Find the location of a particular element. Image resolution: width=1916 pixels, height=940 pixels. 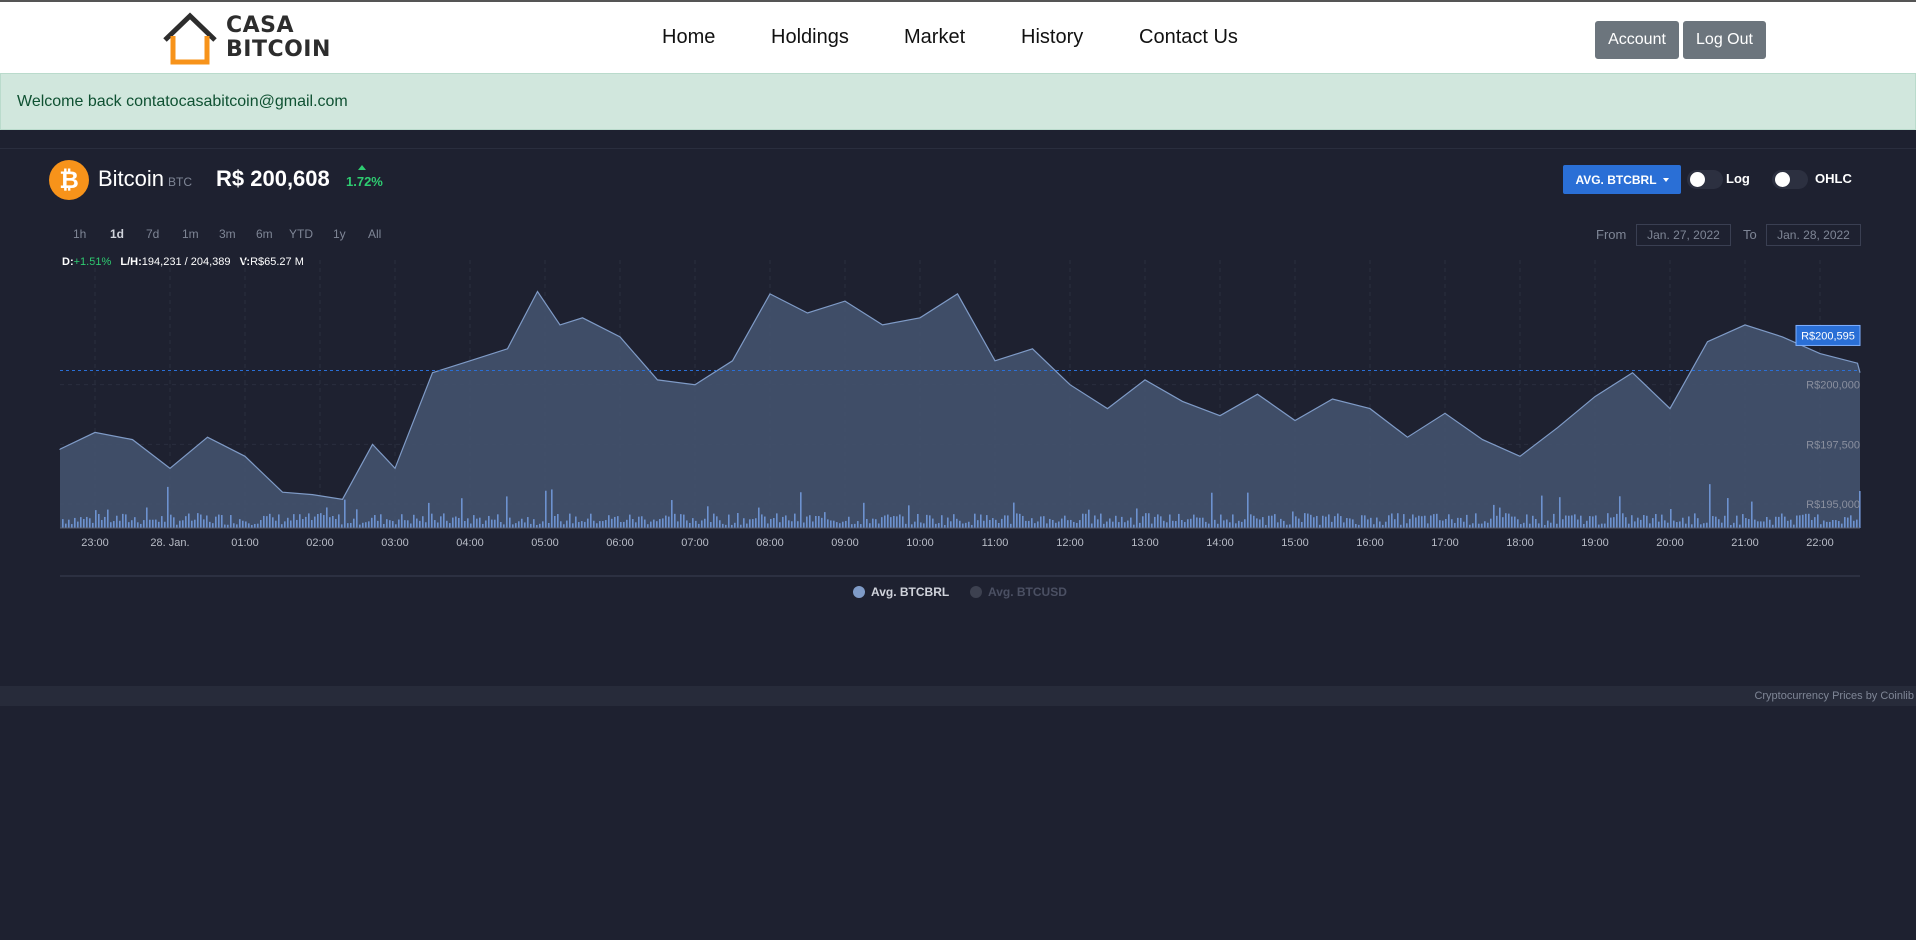

attribution-link: Cryptocurrency Prices by Coinlib is located at coordinates (1834, 696).